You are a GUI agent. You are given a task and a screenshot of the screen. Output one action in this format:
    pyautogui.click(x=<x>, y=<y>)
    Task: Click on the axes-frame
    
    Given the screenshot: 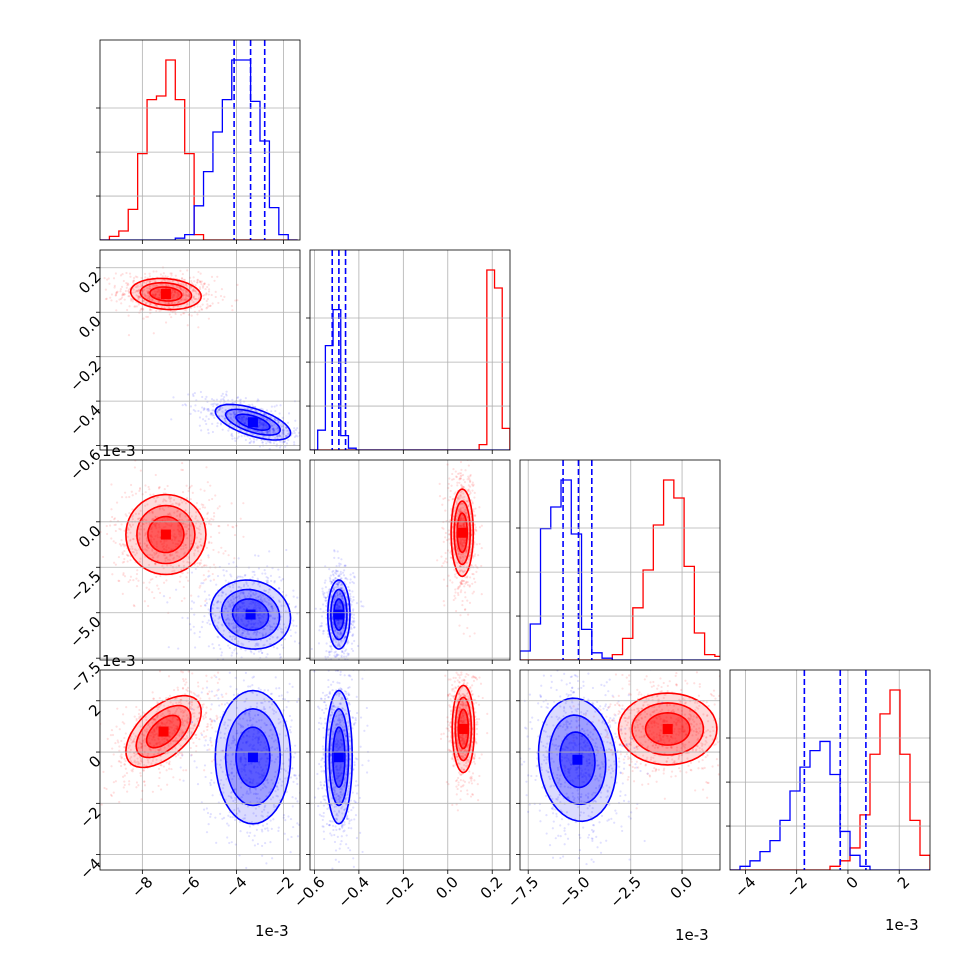 What is the action you would take?
    pyautogui.click(x=410, y=350)
    